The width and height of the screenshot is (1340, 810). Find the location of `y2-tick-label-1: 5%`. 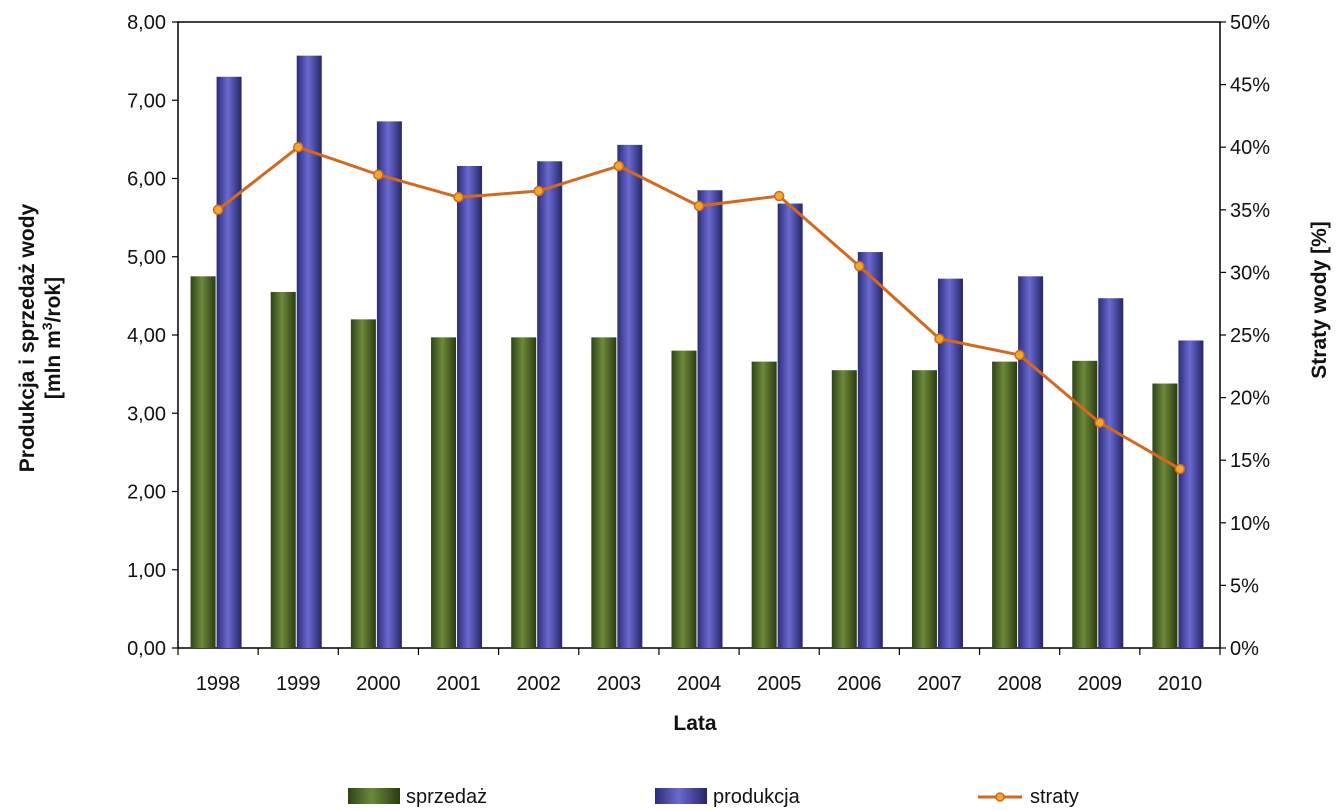

y2-tick-label-1: 5% is located at coordinates (1244, 586).